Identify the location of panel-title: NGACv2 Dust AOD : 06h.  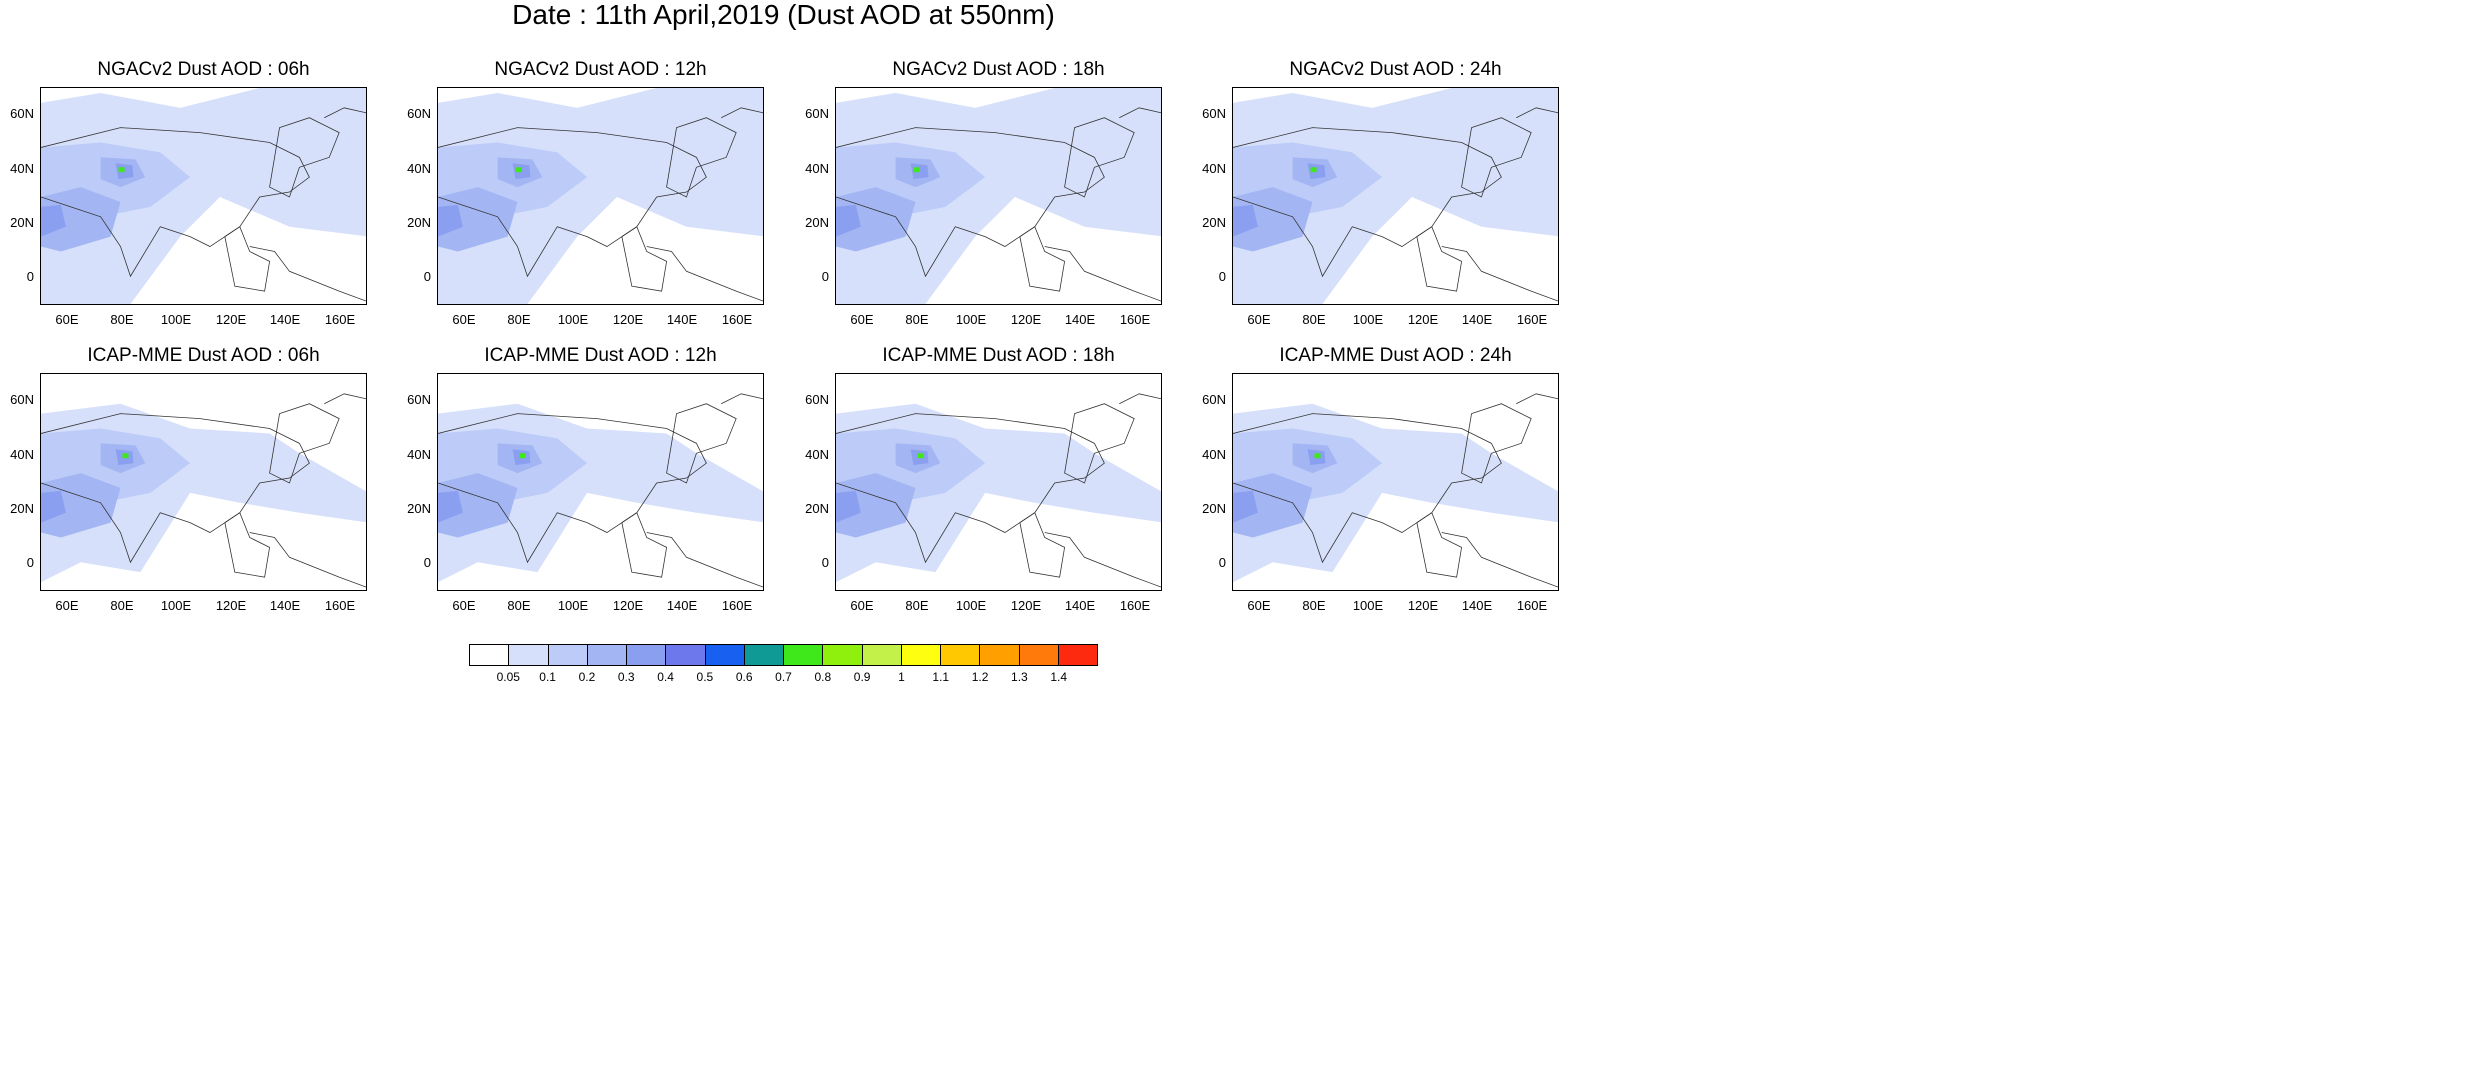
(203, 69).